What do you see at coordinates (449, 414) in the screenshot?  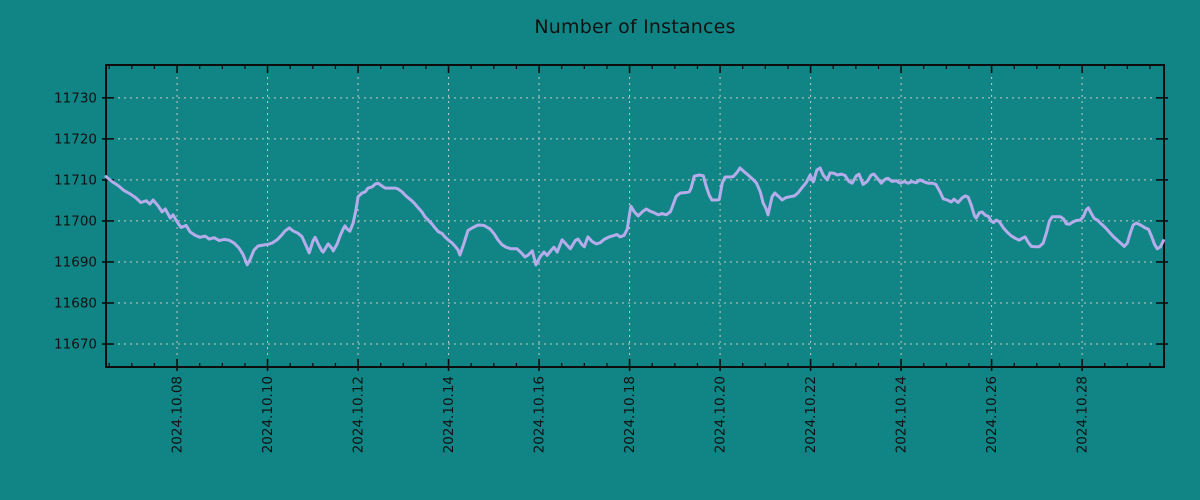 I see `x-tick-label: 2024.10.14` at bounding box center [449, 414].